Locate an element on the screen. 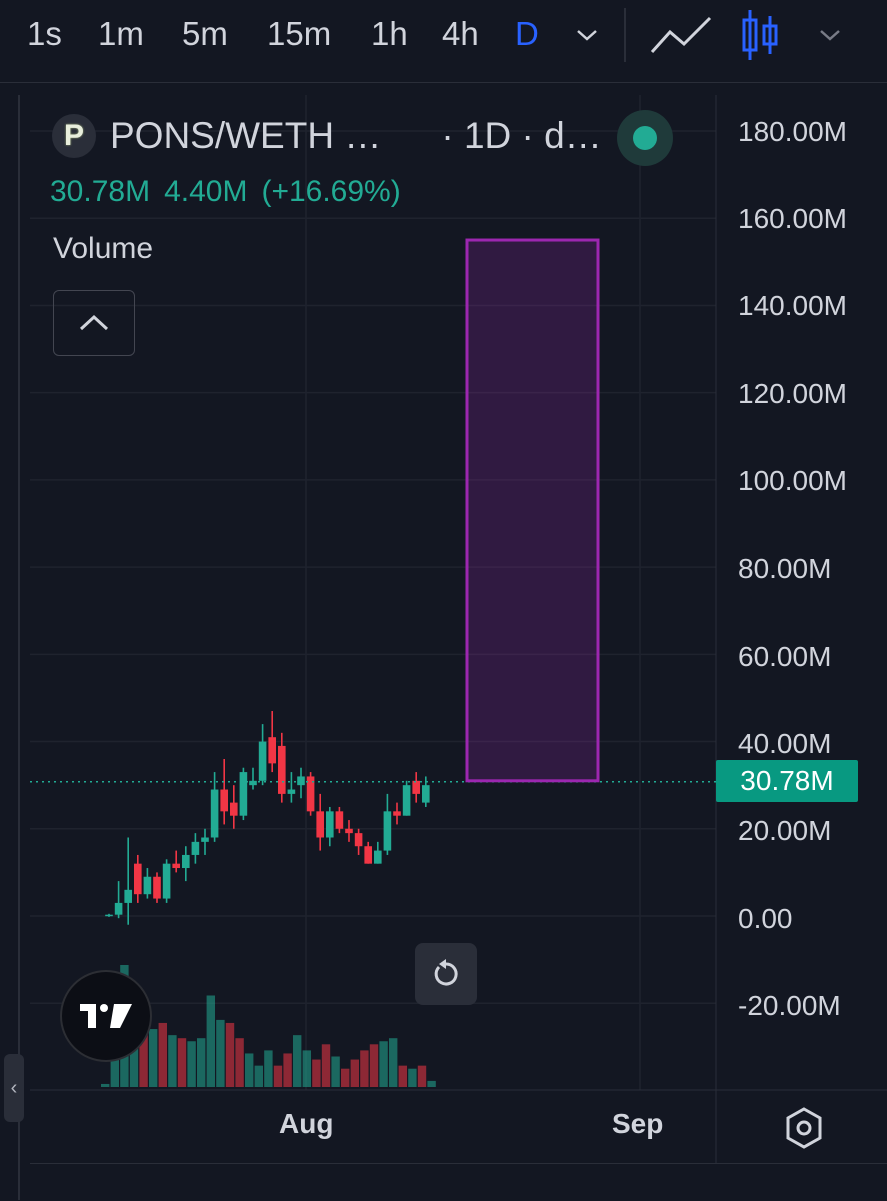 Image resolution: width=887 pixels, height=1201 pixels. timeframe-d: D is located at coordinates (527, 33).